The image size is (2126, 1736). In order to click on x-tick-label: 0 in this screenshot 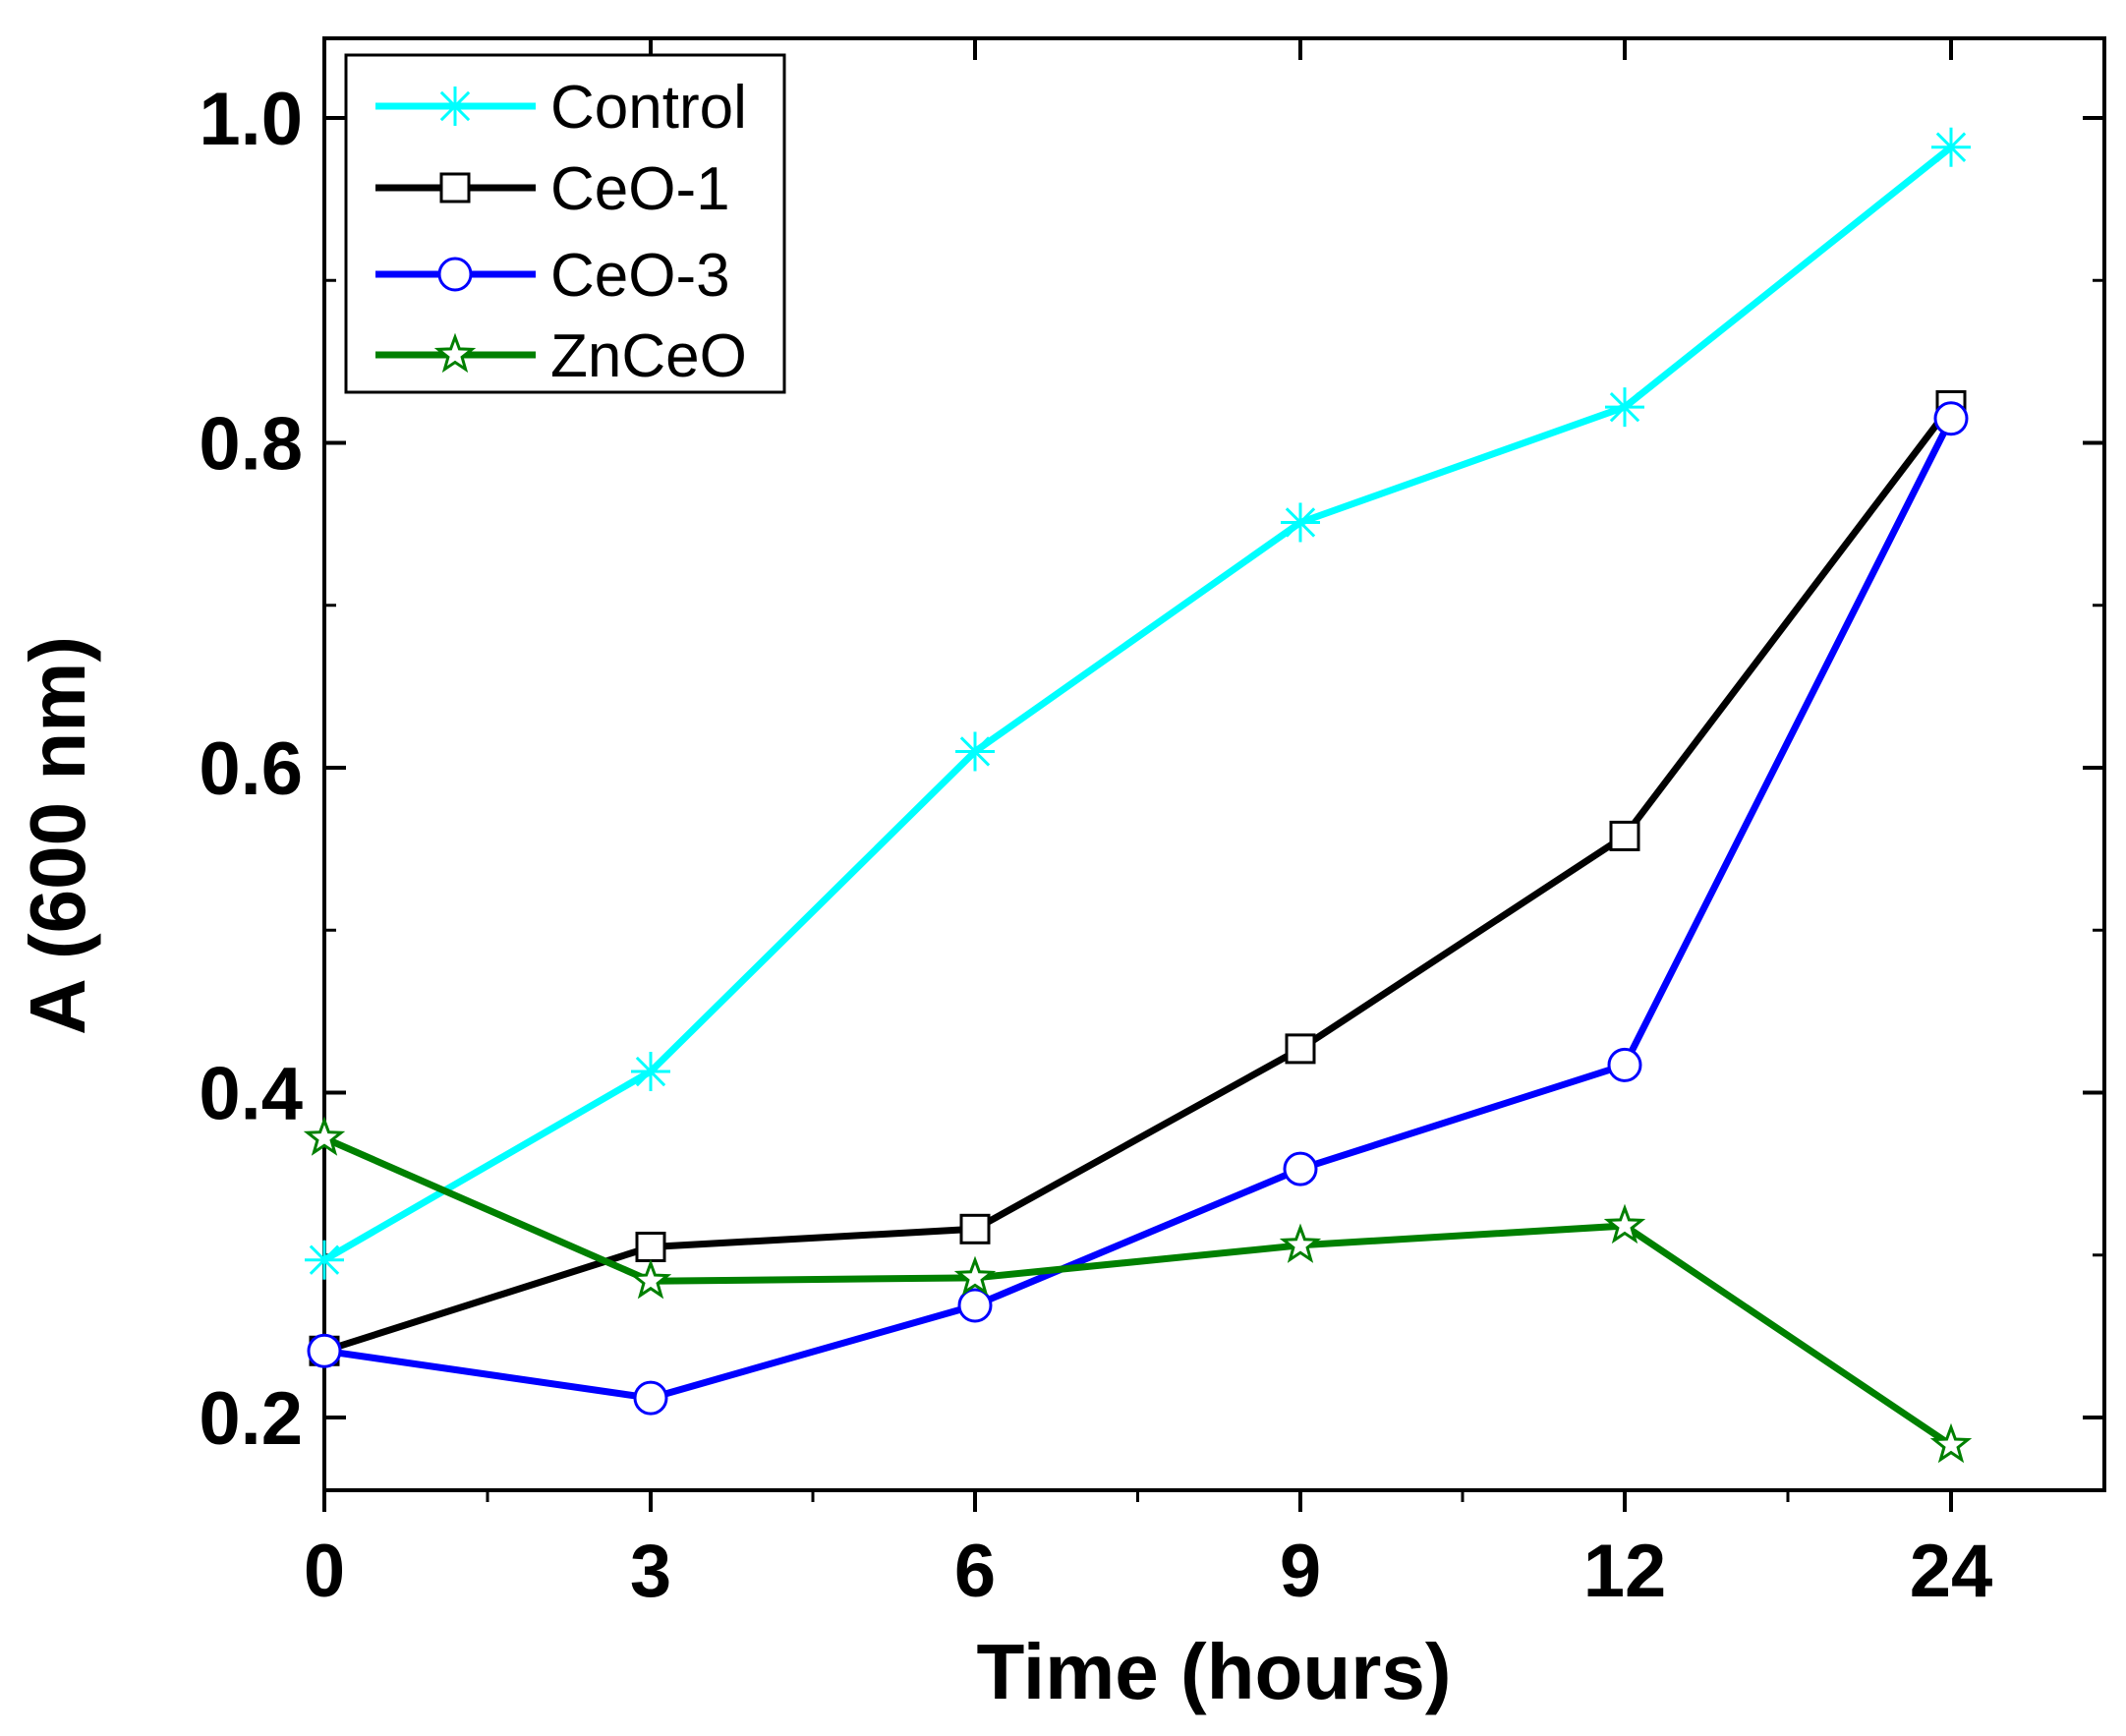, I will do `click(324, 1571)`.